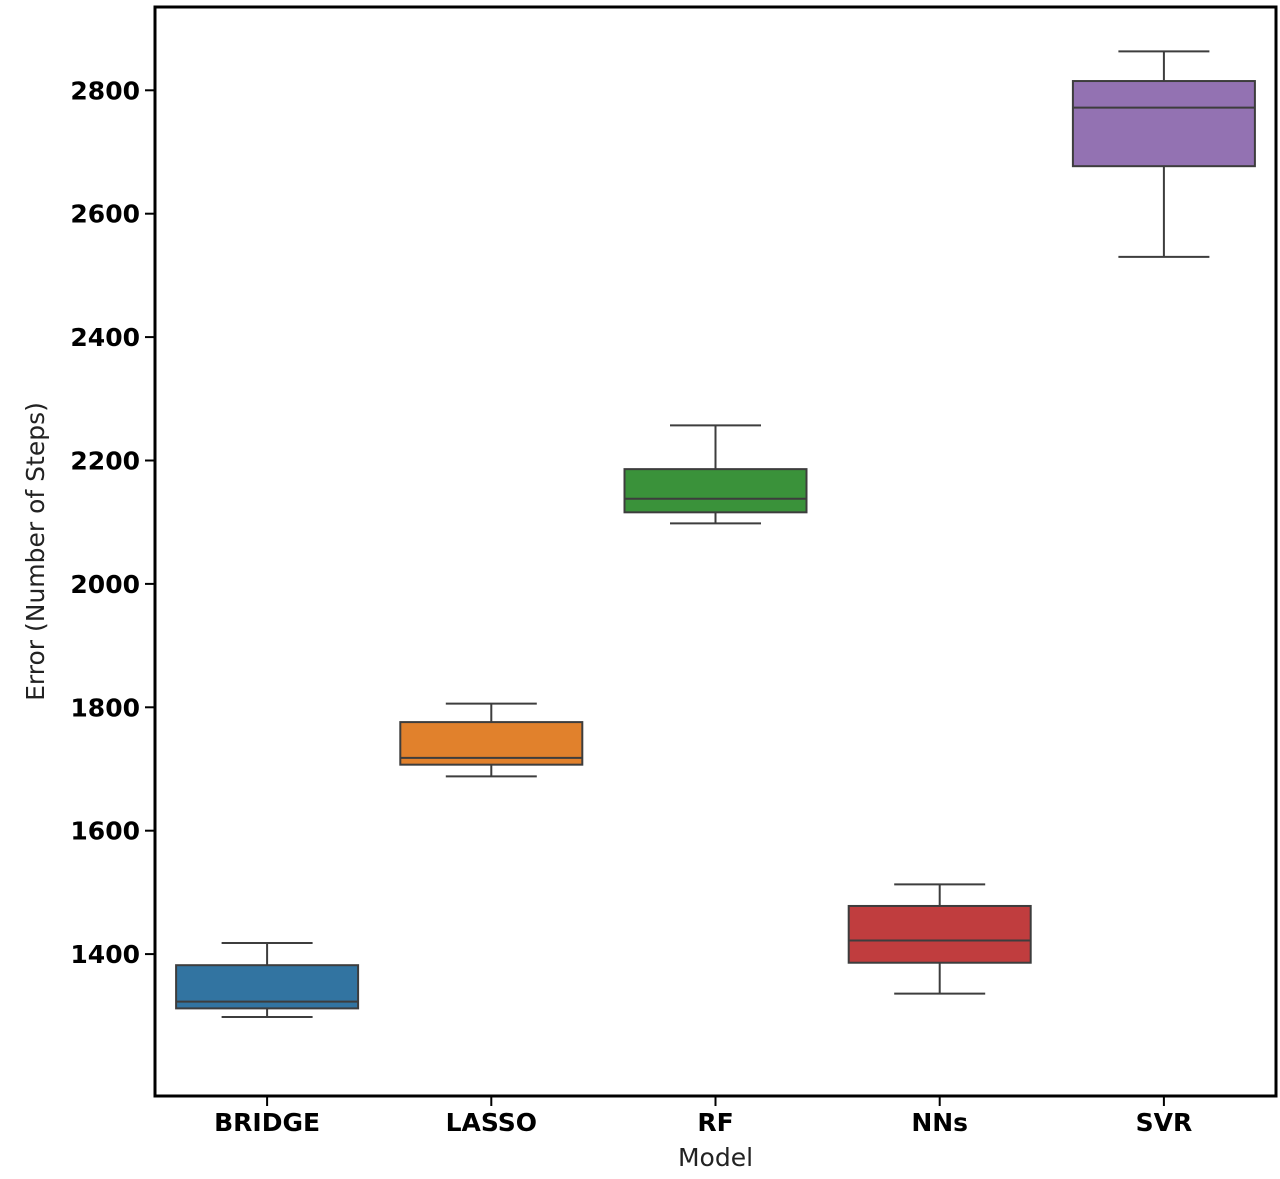 The image size is (1280, 1179). I want to click on y-axis-label: Error (Number of Steps), so click(35, 551).